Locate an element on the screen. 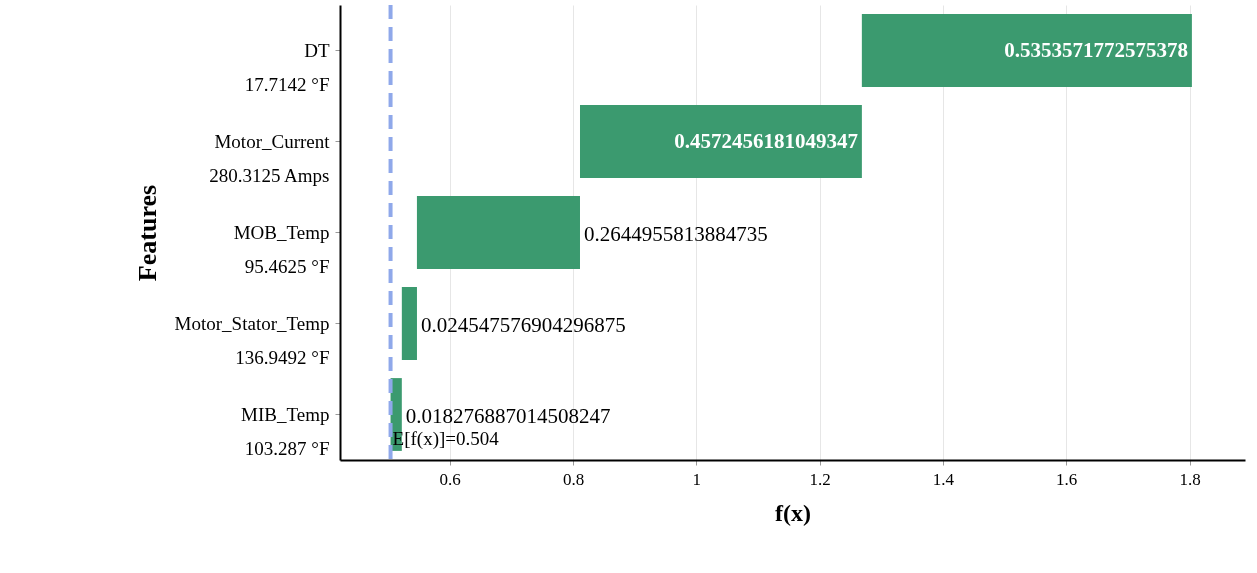 The image size is (1257, 573). y-tick-label: Motor_Stator_Temp 136.9492 °F is located at coordinates (252, 340).